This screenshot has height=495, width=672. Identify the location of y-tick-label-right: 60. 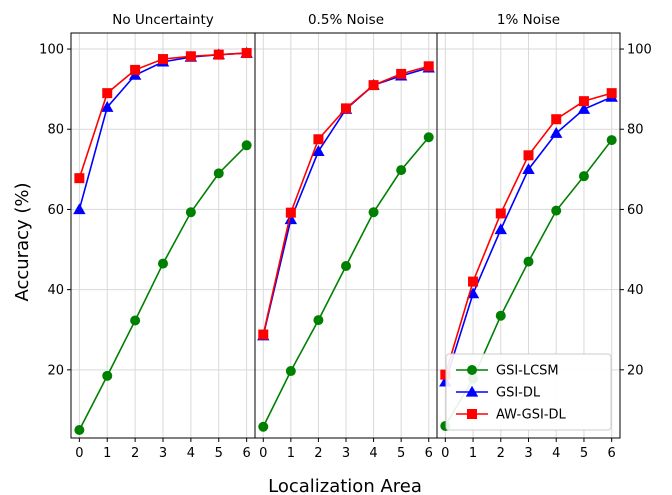
(635, 210).